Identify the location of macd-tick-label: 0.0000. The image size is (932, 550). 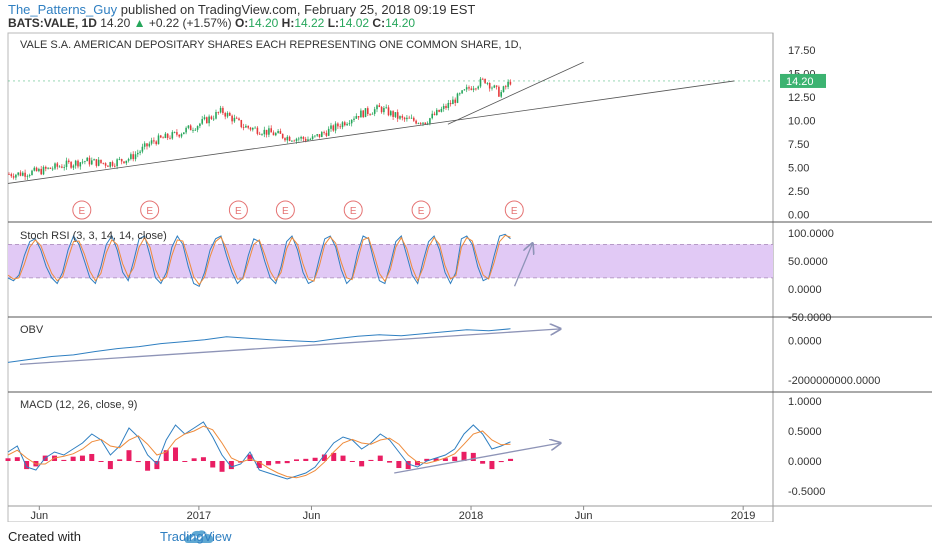
(805, 462).